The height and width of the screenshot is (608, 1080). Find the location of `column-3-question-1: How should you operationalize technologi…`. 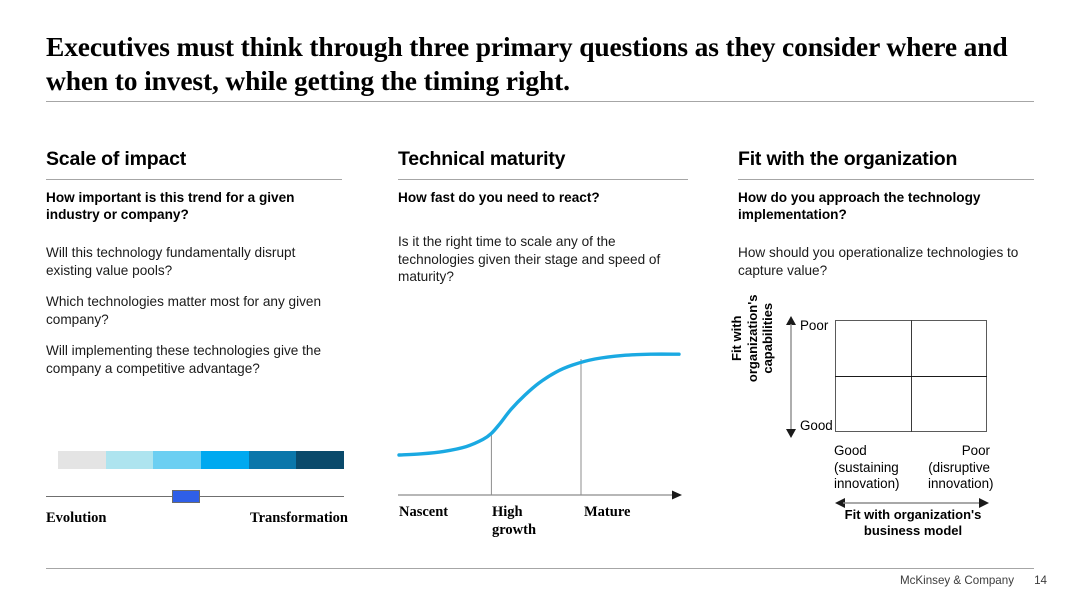

column-3-question-1: How should you operationalize technologi… is located at coordinates (878, 261).